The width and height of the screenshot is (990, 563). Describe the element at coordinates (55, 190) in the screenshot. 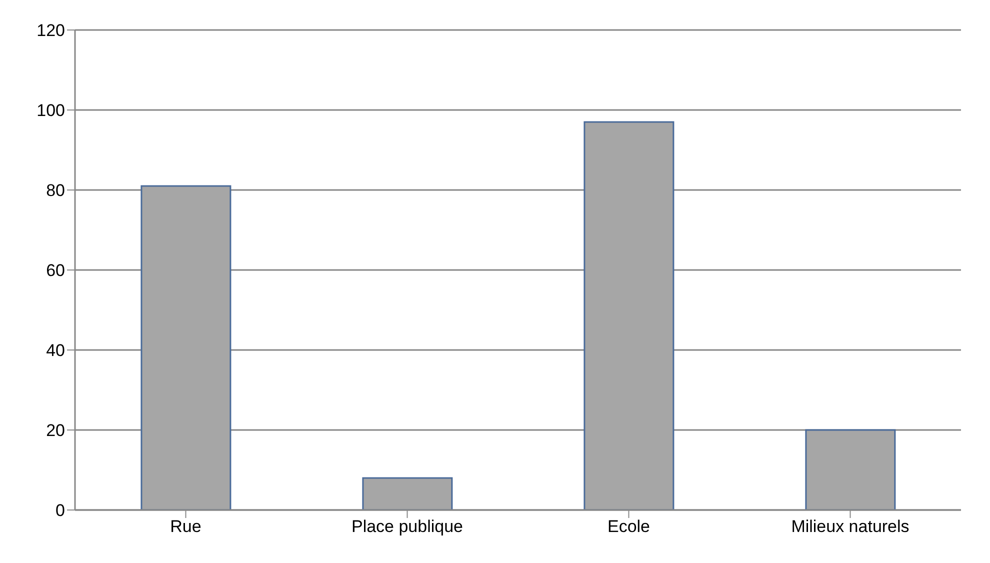

I see `y-tick-label: 80` at that location.